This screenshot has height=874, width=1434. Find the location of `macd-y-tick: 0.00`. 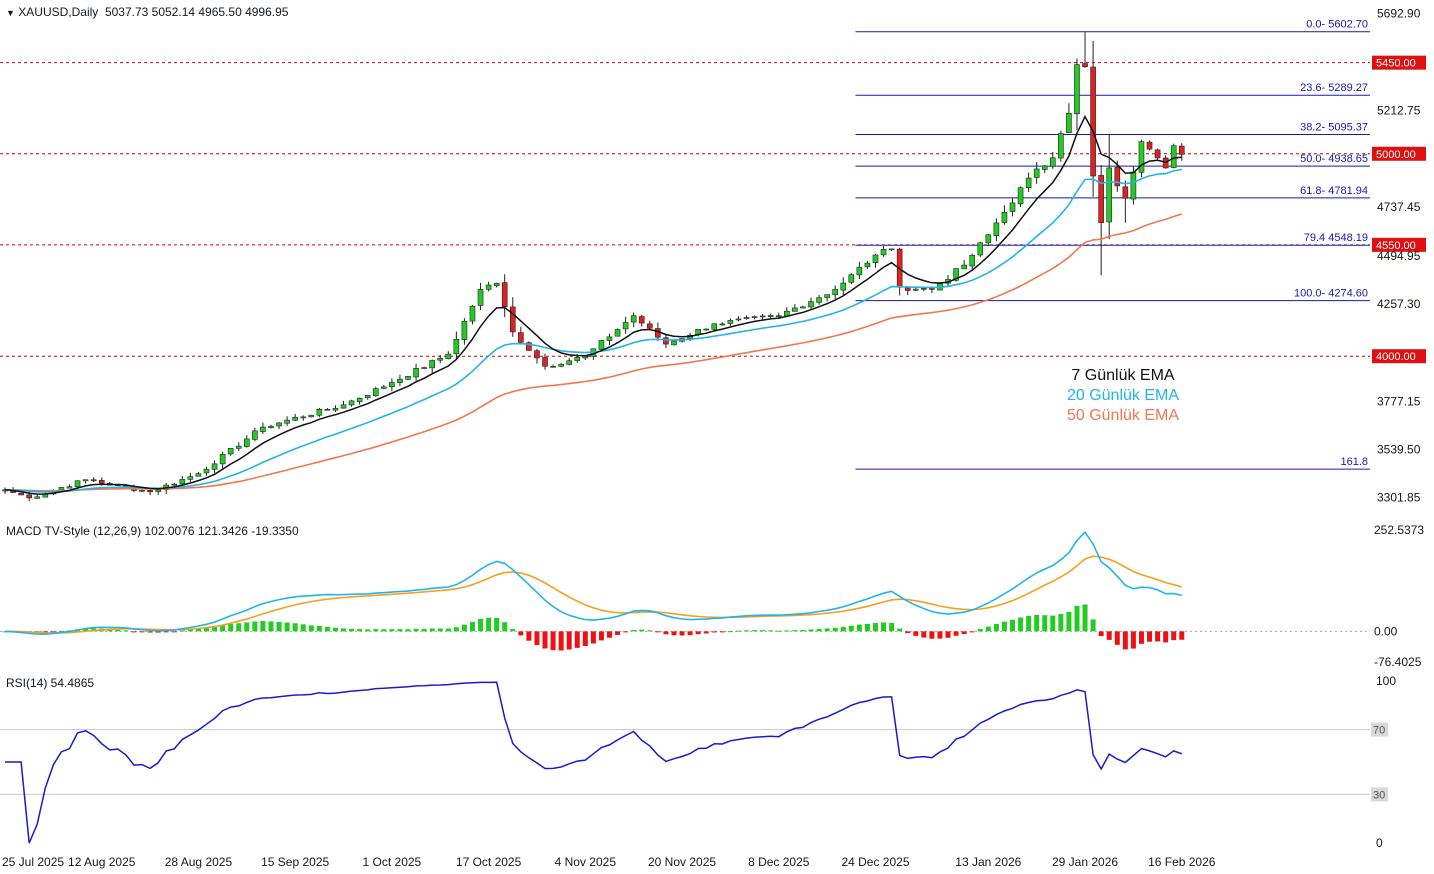

macd-y-tick: 0.00 is located at coordinates (1386, 631).